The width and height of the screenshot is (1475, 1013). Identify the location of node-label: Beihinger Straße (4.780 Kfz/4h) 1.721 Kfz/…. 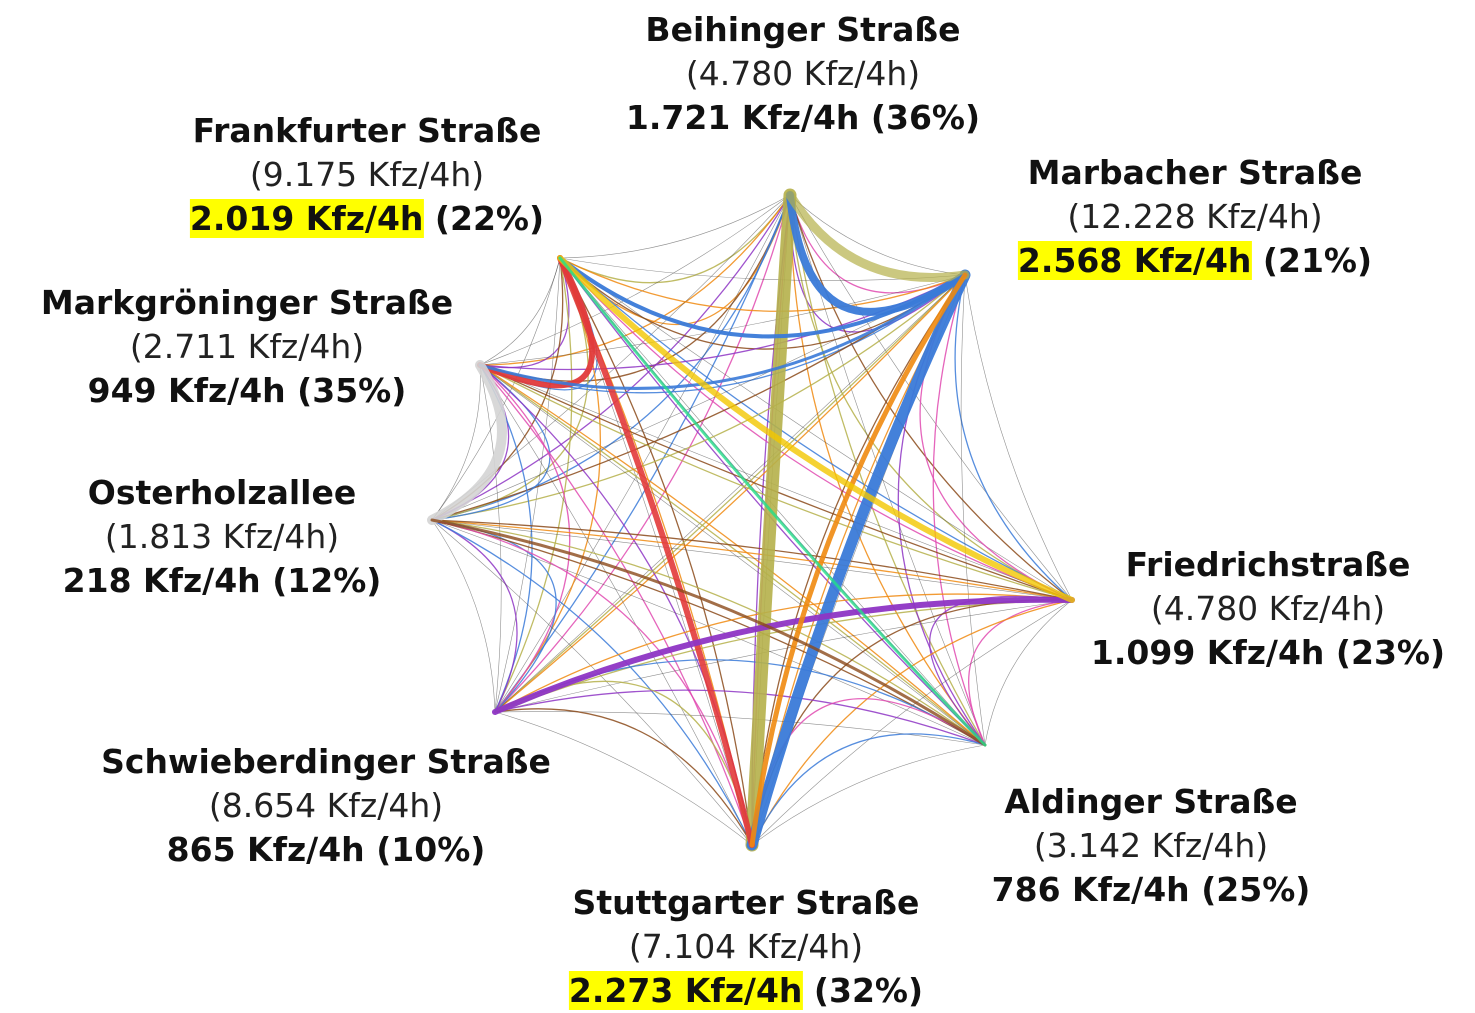
(803, 74).